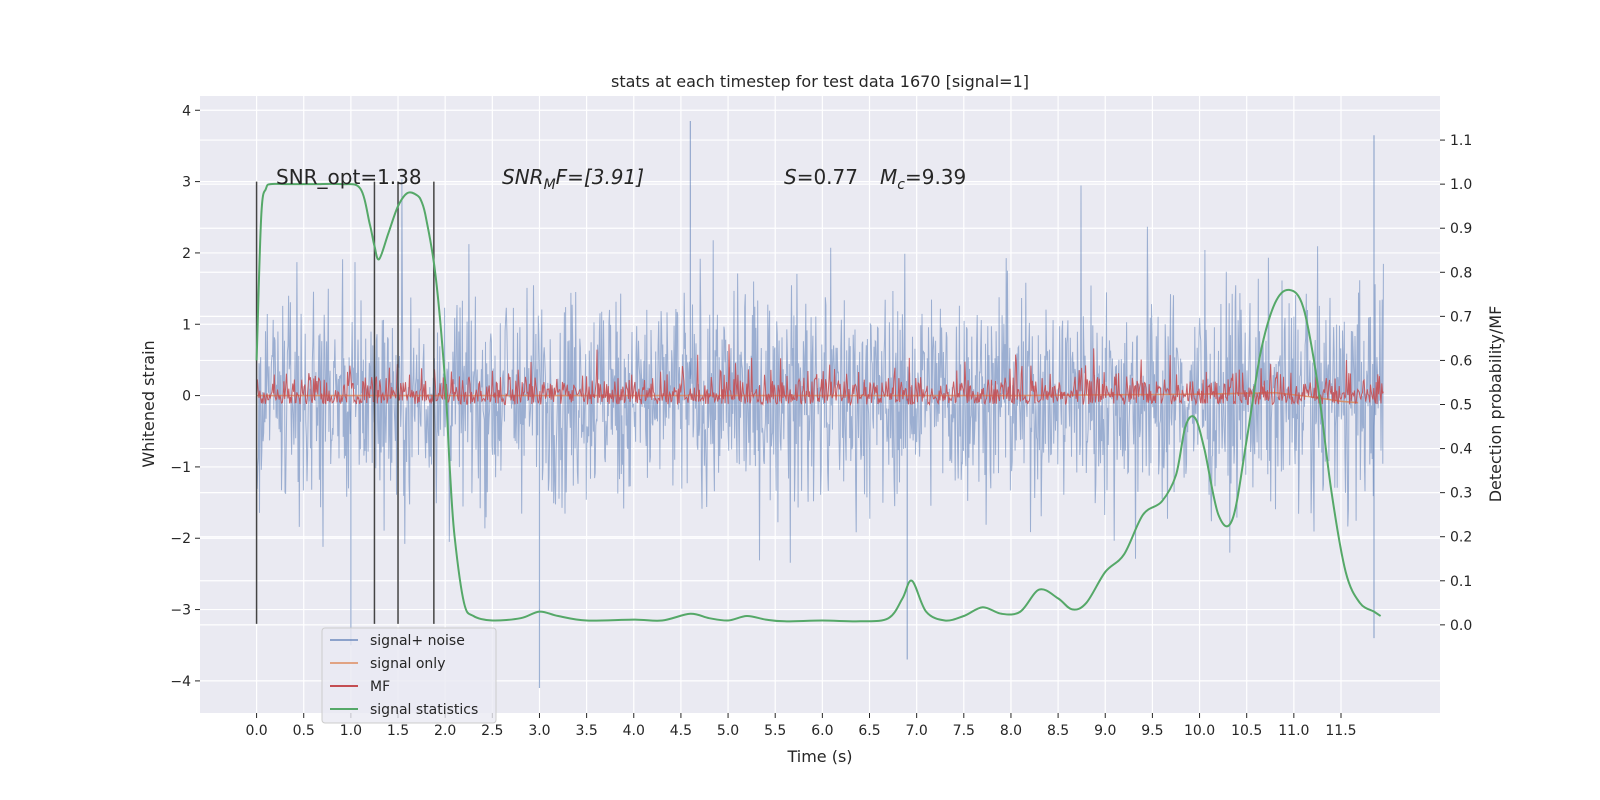 Image resolution: width=1600 pixels, height=800 pixels. What do you see at coordinates (586, 731) in the screenshot?
I see `x-tick-label: 3.5` at bounding box center [586, 731].